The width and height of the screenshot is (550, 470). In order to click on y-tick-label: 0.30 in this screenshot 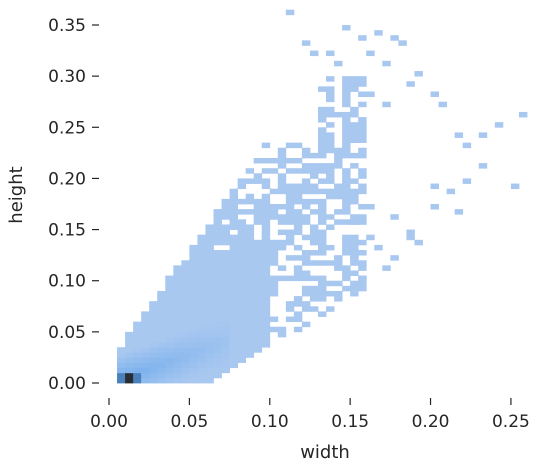, I will do `click(67, 77)`.